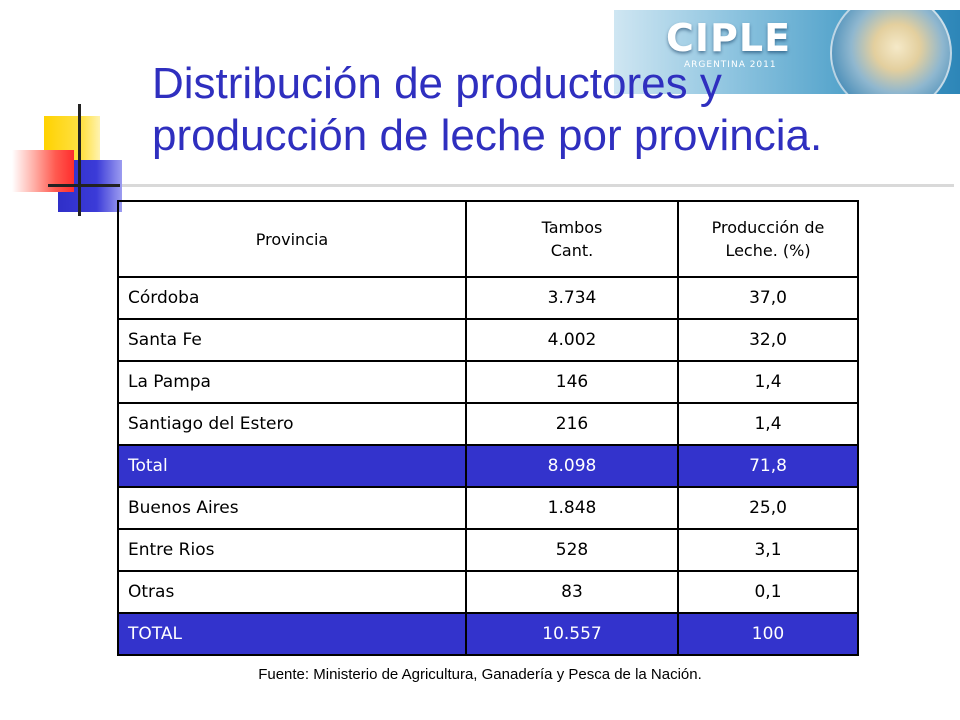 Image resolution: width=960 pixels, height=720 pixels. What do you see at coordinates (292, 550) in the screenshot?
I see `cell-provincia: Entre Rios` at bounding box center [292, 550].